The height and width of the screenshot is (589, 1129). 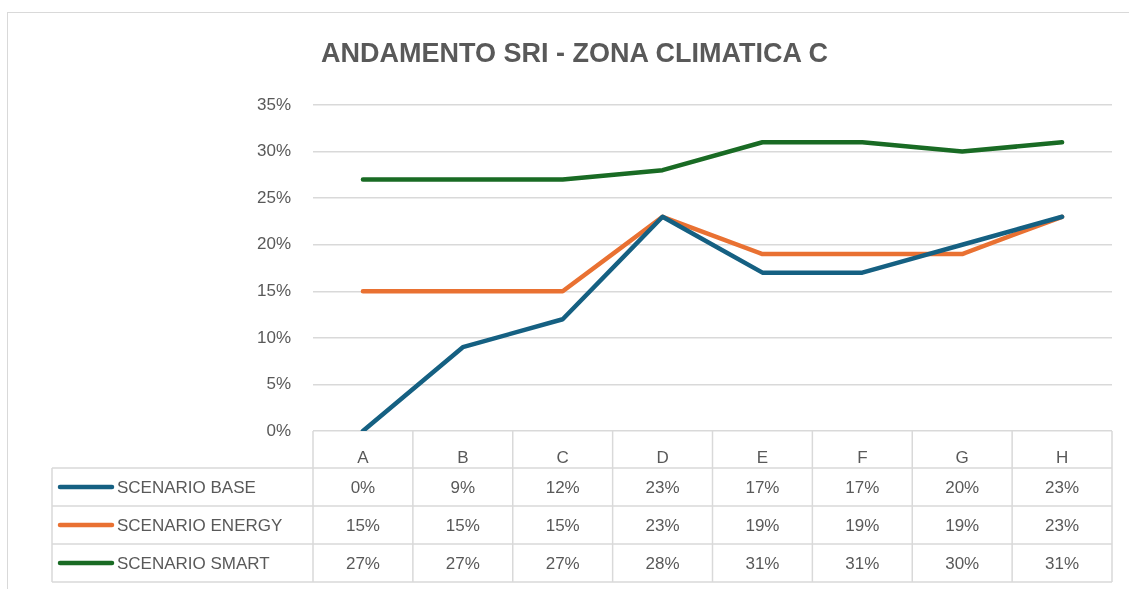 What do you see at coordinates (363, 487) in the screenshot?
I see `data-label: 0%` at bounding box center [363, 487].